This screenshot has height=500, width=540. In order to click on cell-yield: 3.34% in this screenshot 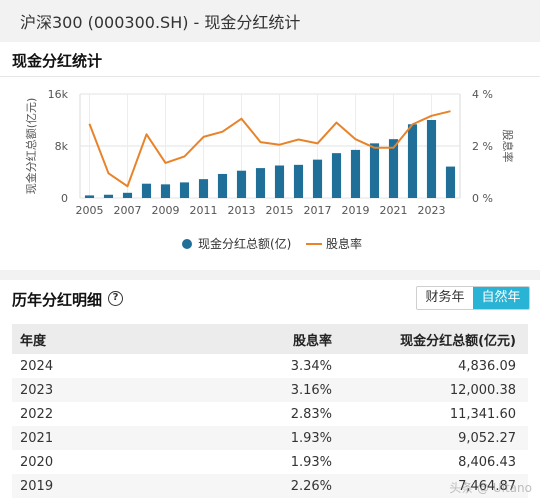, I will do `click(311, 366)`.